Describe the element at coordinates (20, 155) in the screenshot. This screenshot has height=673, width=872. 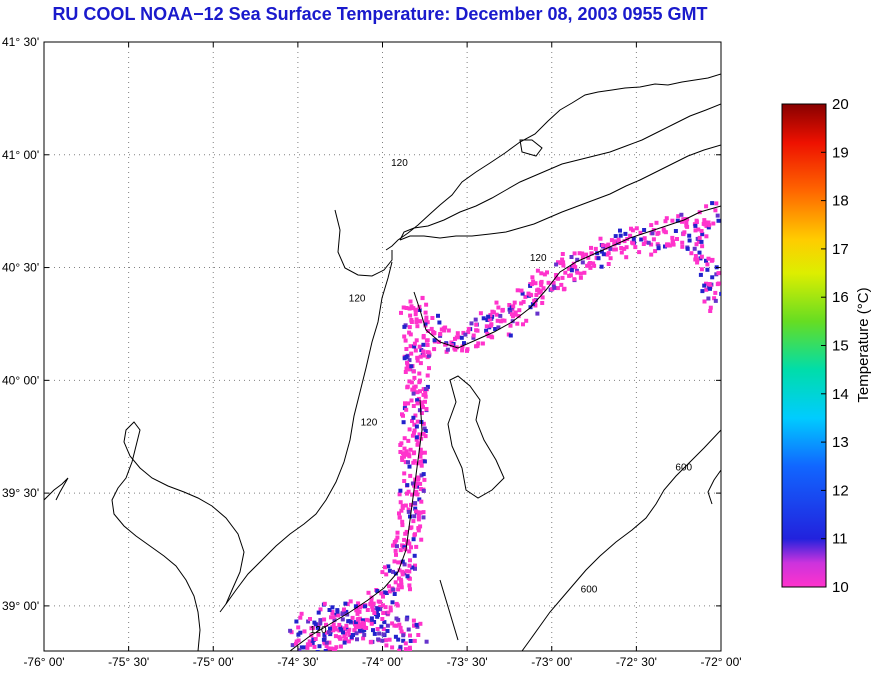
I see `lat-tick-label: 41° 00'` at that location.